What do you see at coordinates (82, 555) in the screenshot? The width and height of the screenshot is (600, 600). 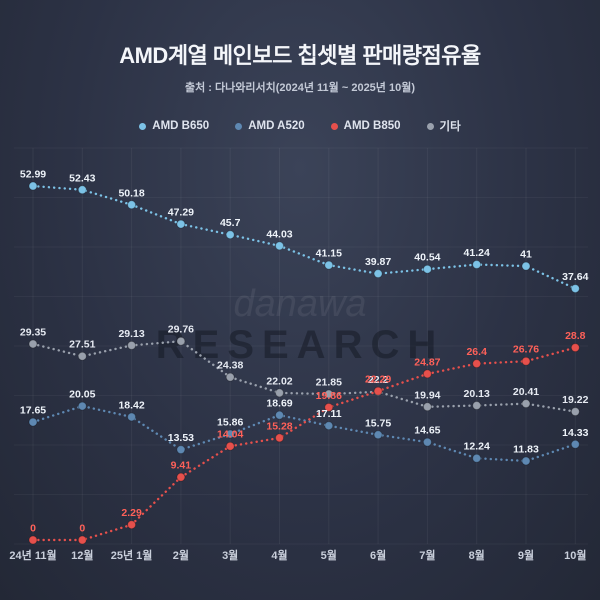 I see `x-axis-label: 12월` at bounding box center [82, 555].